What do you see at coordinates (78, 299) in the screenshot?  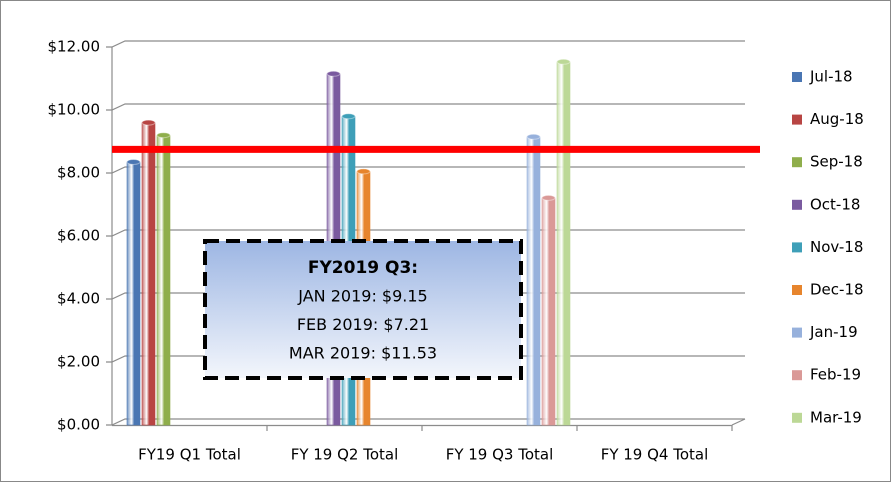 I see `y-tick-label: $4.00` at bounding box center [78, 299].